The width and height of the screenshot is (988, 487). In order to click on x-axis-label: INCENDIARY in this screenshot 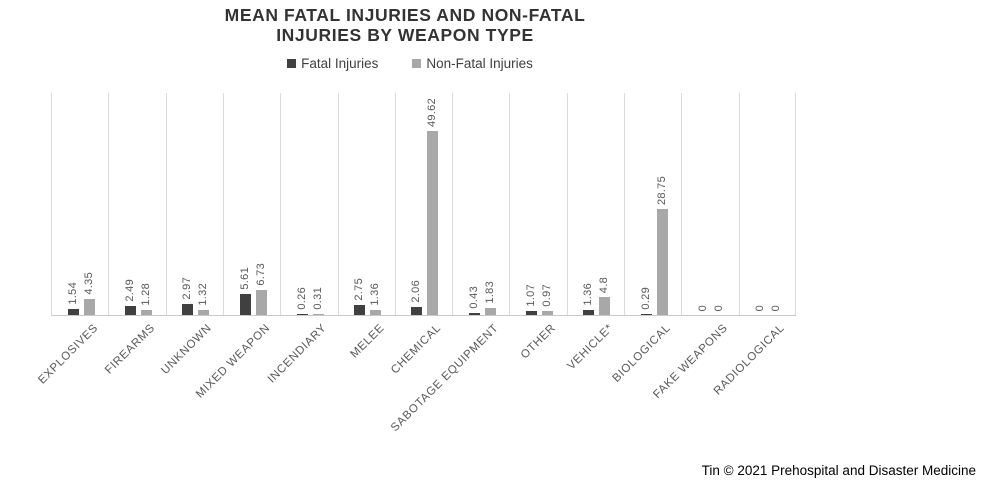, I will do `click(298, 354)`.